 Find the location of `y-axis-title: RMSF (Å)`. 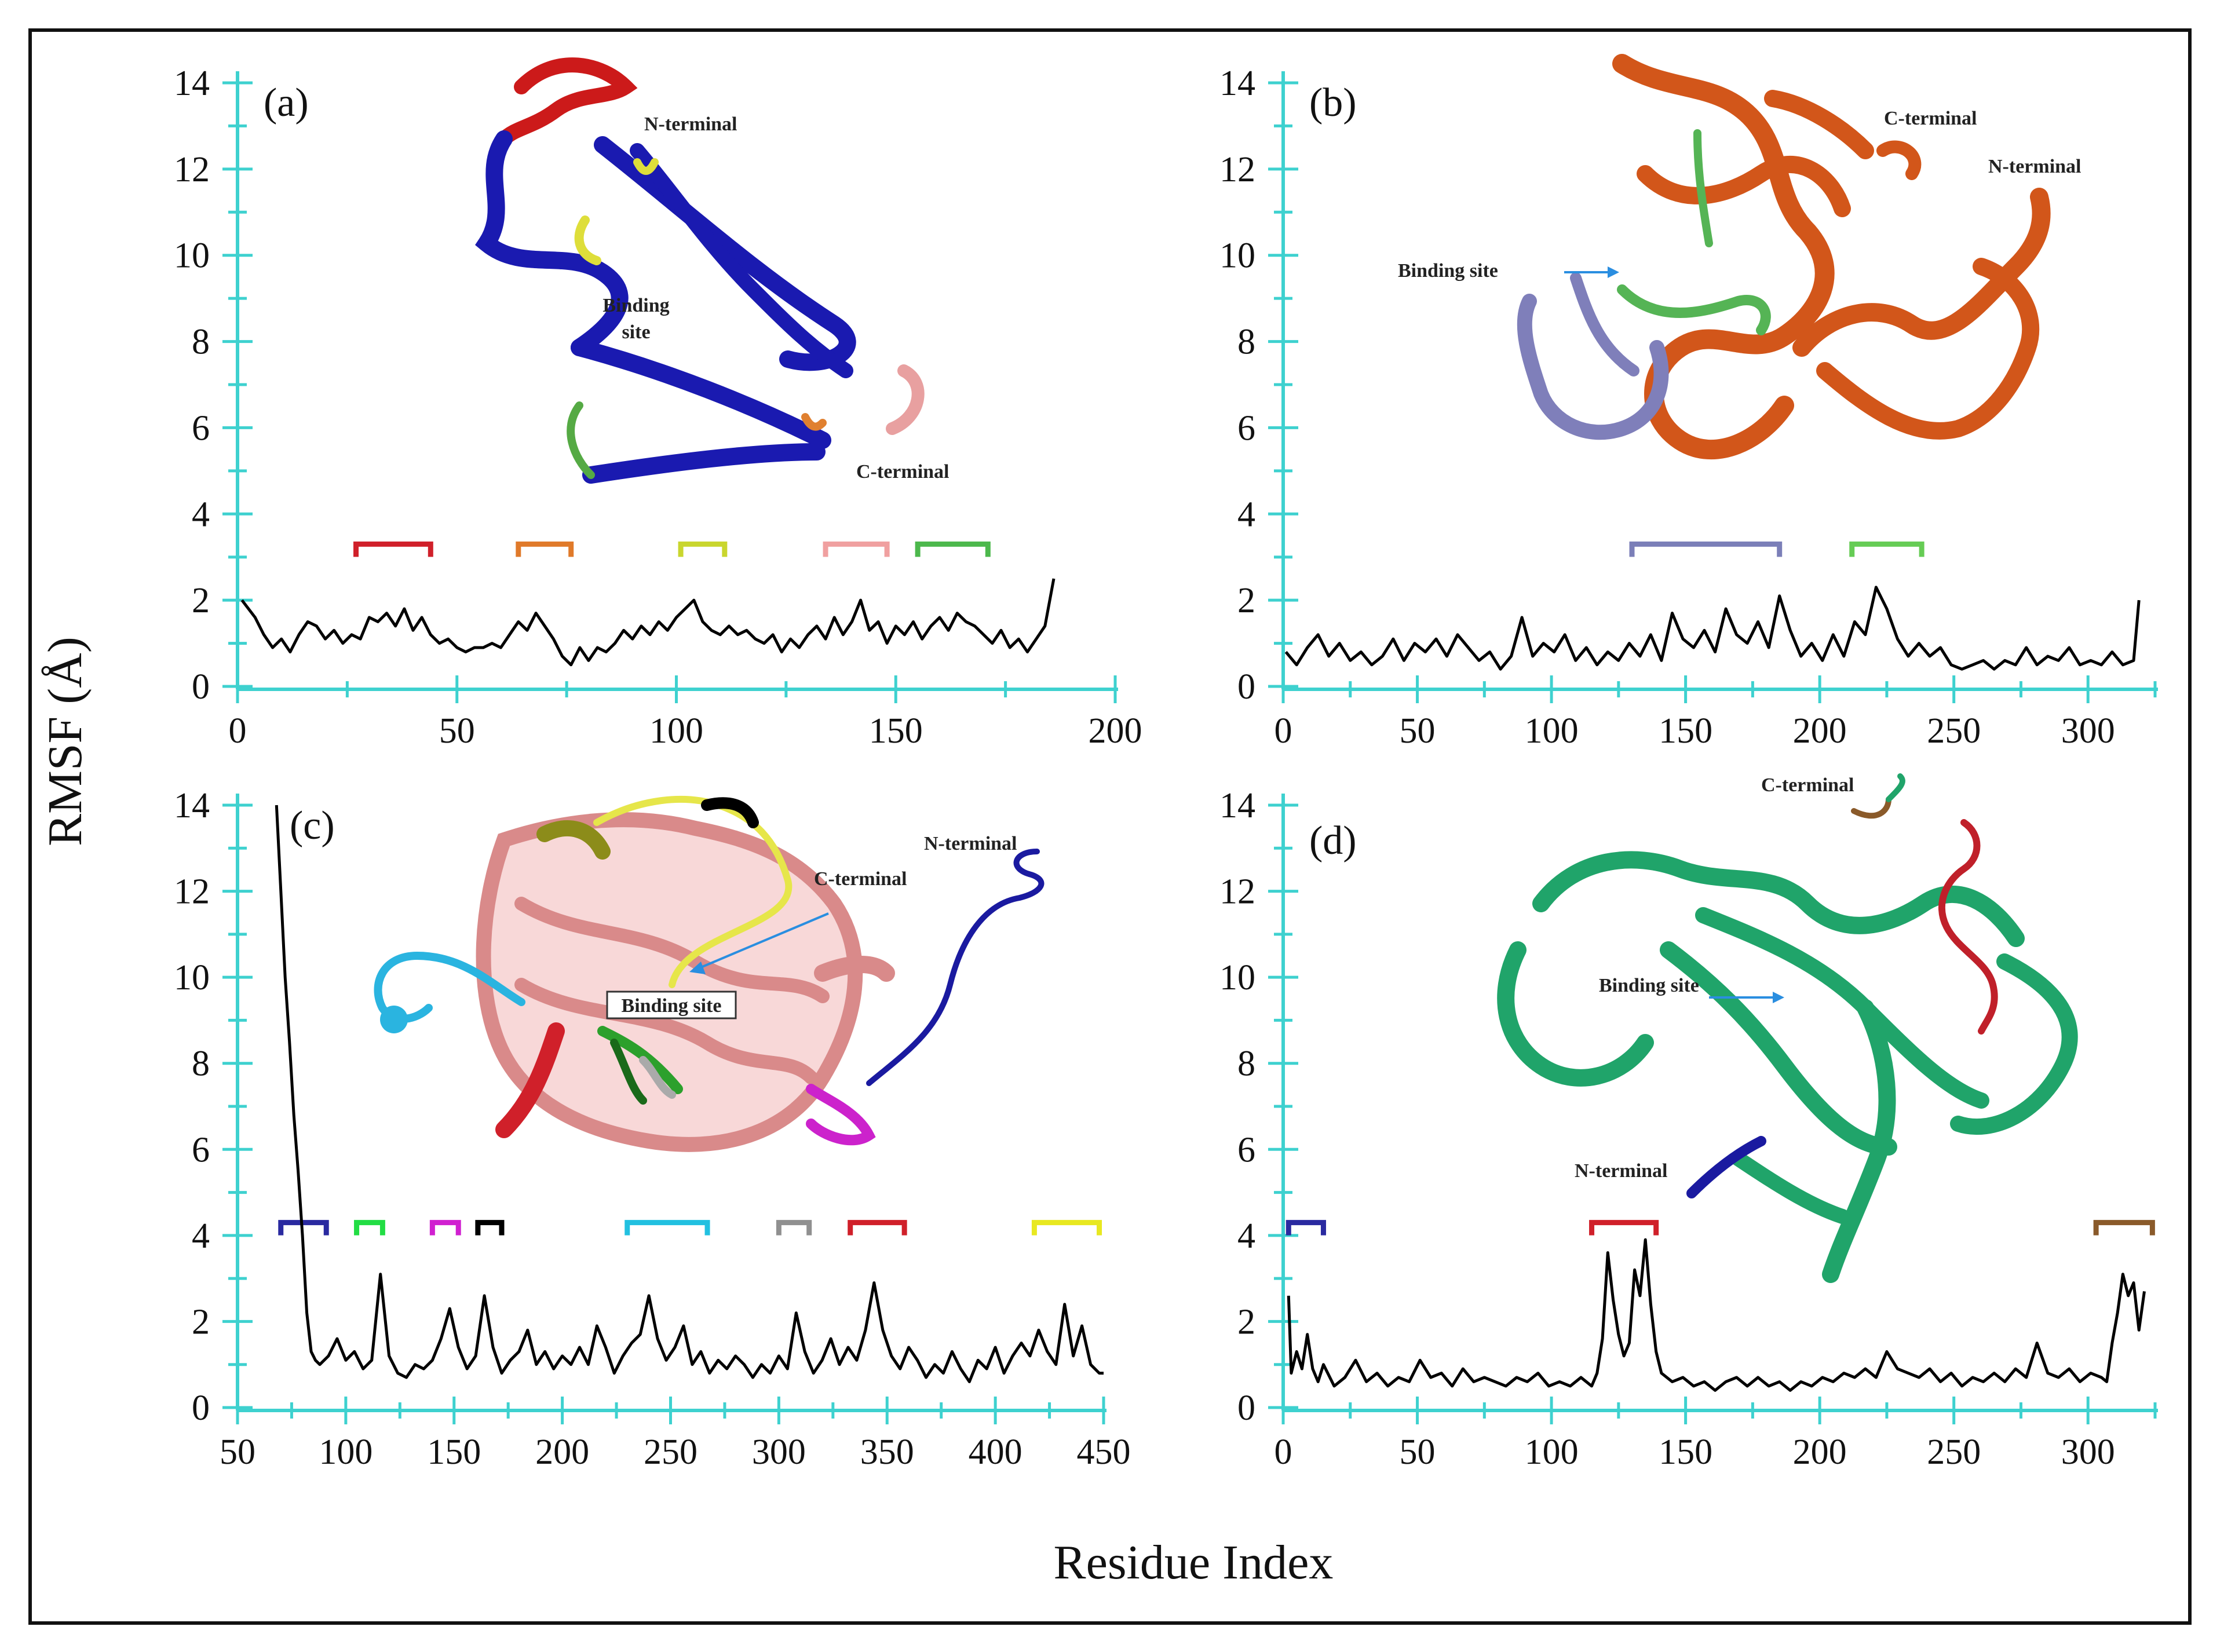

y-axis-title: RMSF (Å) is located at coordinates (65, 741).